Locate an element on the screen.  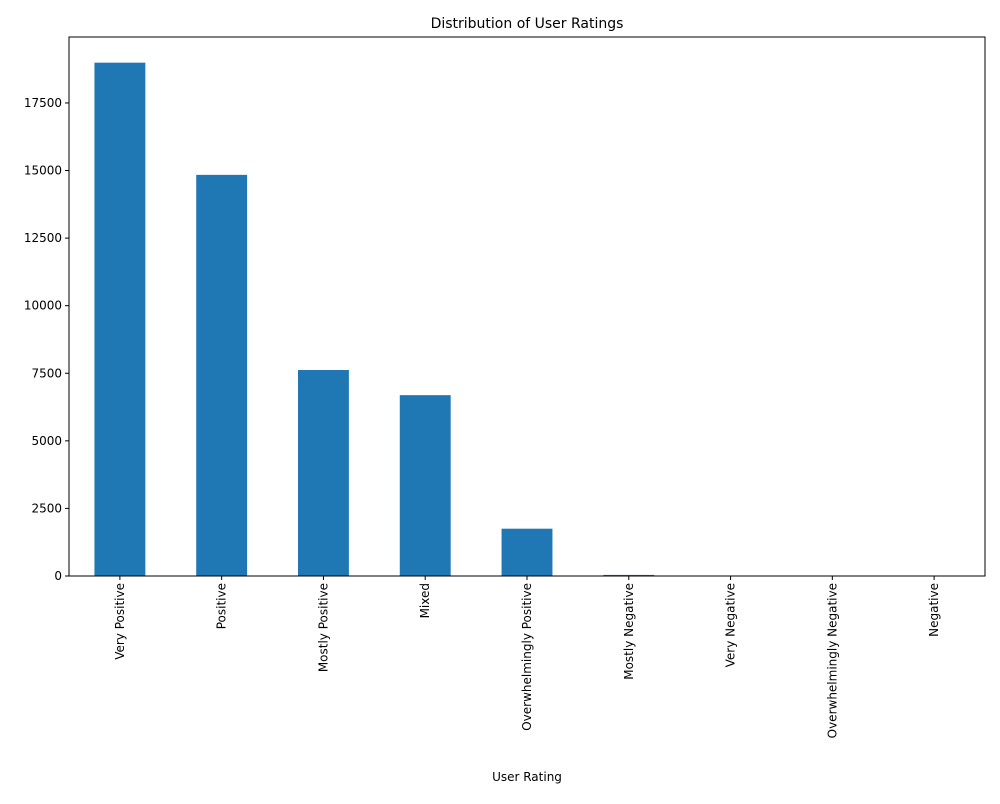
y-tick-label: 7500 is located at coordinates (46, 373).